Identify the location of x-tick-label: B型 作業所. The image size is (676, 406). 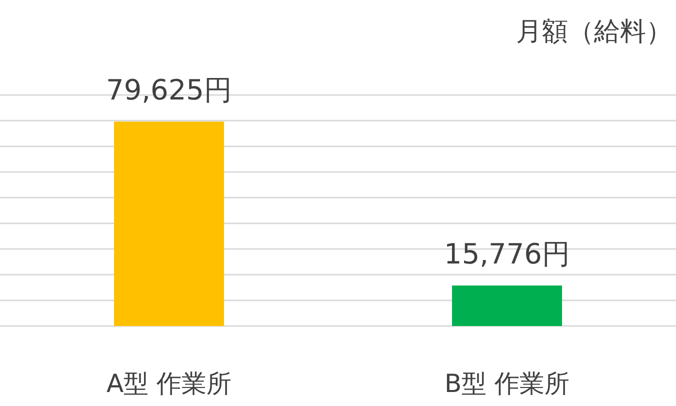
(507, 383).